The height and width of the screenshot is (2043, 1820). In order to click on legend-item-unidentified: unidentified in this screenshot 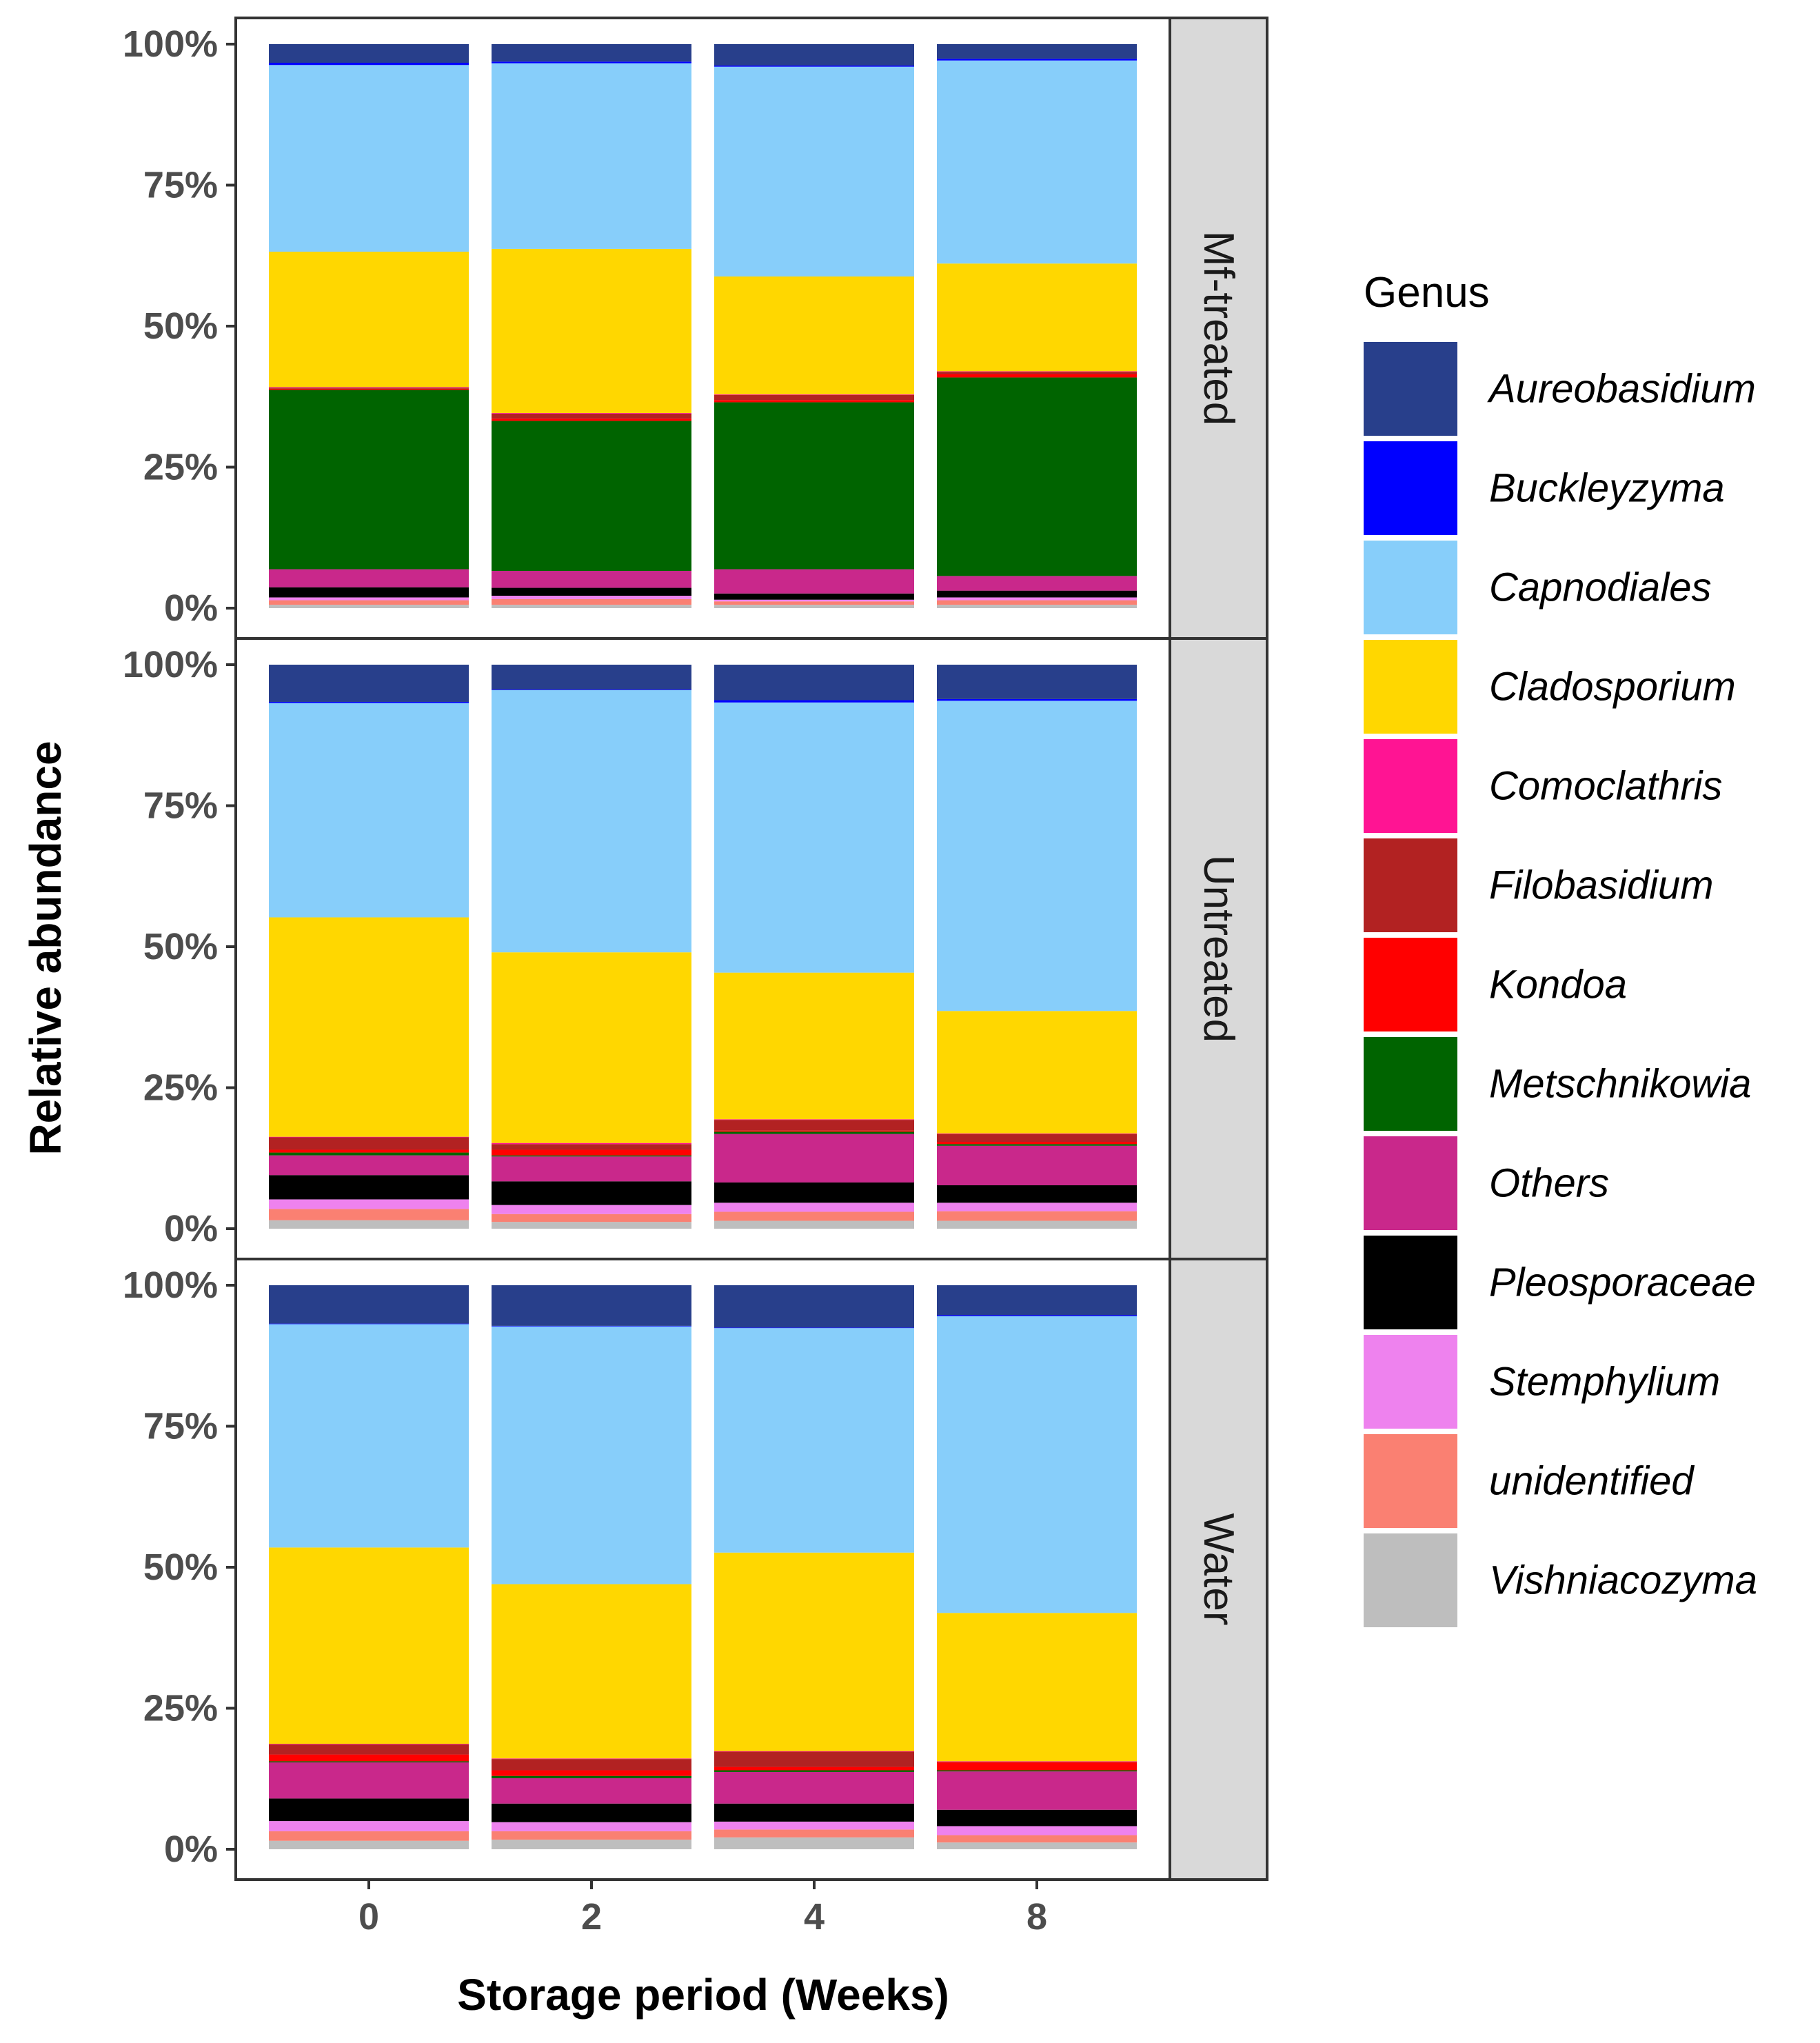, I will do `click(1530, 1481)`.